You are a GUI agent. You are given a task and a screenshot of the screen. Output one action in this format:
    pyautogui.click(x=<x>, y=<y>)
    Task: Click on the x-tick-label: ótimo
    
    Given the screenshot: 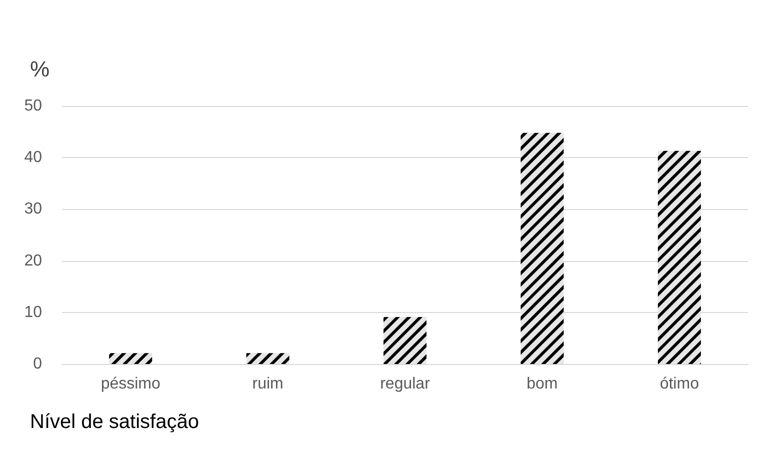 What is the action you would take?
    pyautogui.click(x=680, y=384)
    